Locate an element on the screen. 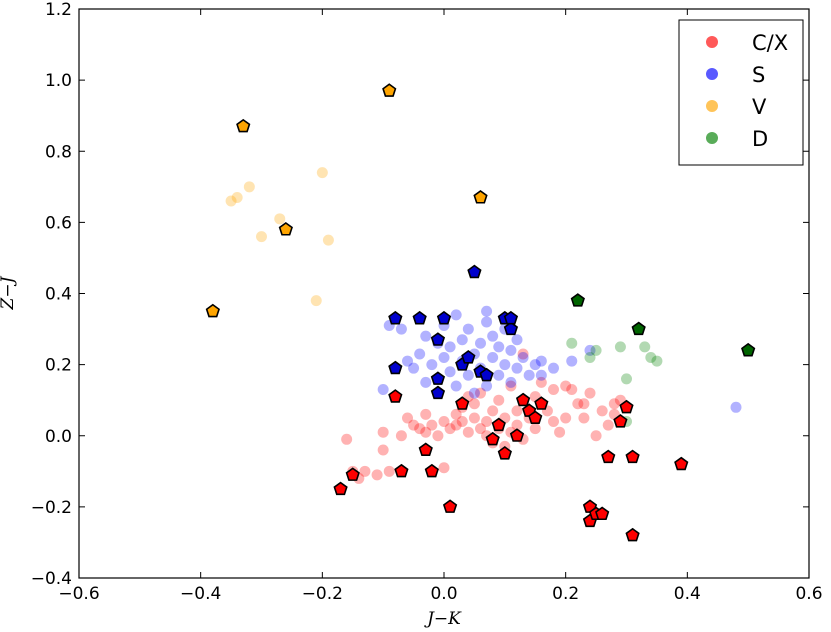 Image resolution: width=831 pixels, height=632 pixels. y-tick-label: 0.4 is located at coordinates (58, 295).